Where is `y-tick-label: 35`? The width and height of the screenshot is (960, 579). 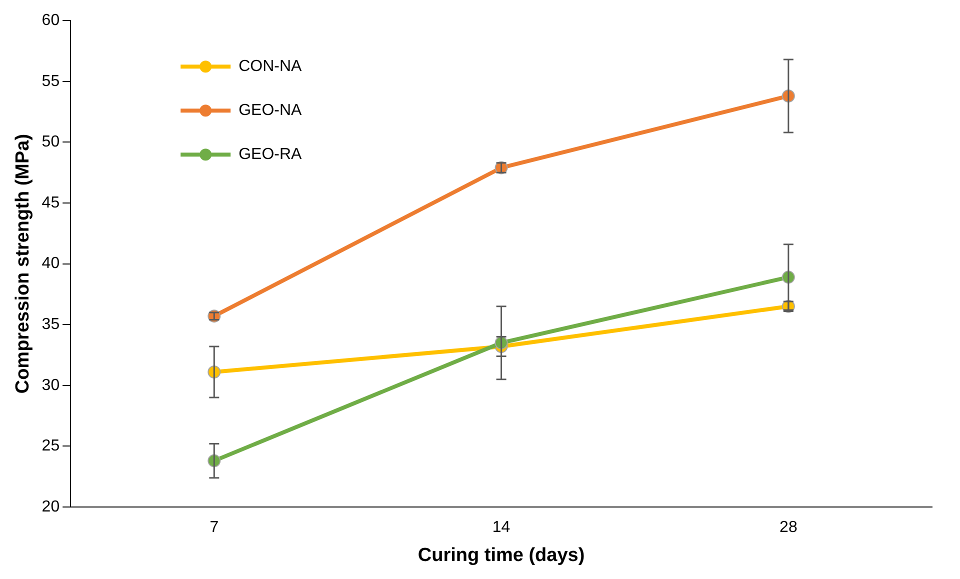
y-tick-label: 35 is located at coordinates (51, 325).